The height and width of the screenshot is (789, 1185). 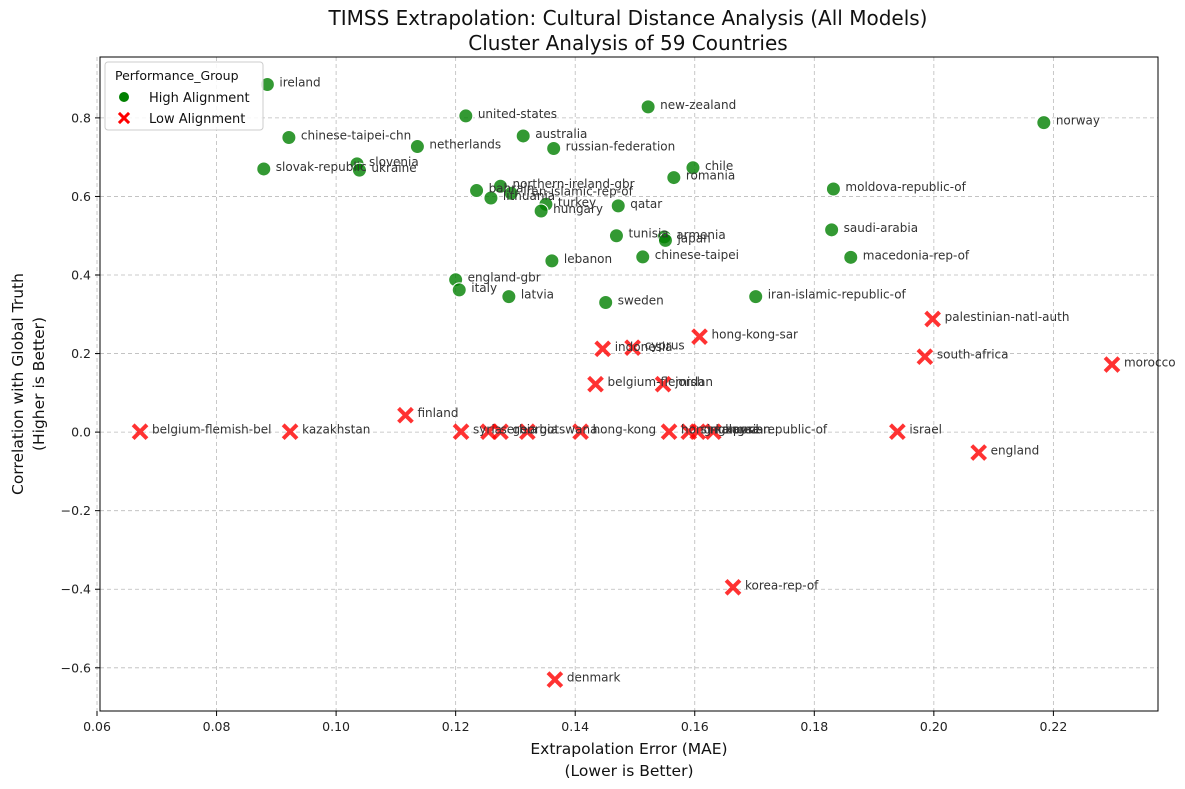 I want to click on point-label-tunisia: tunisia, so click(x=648, y=234).